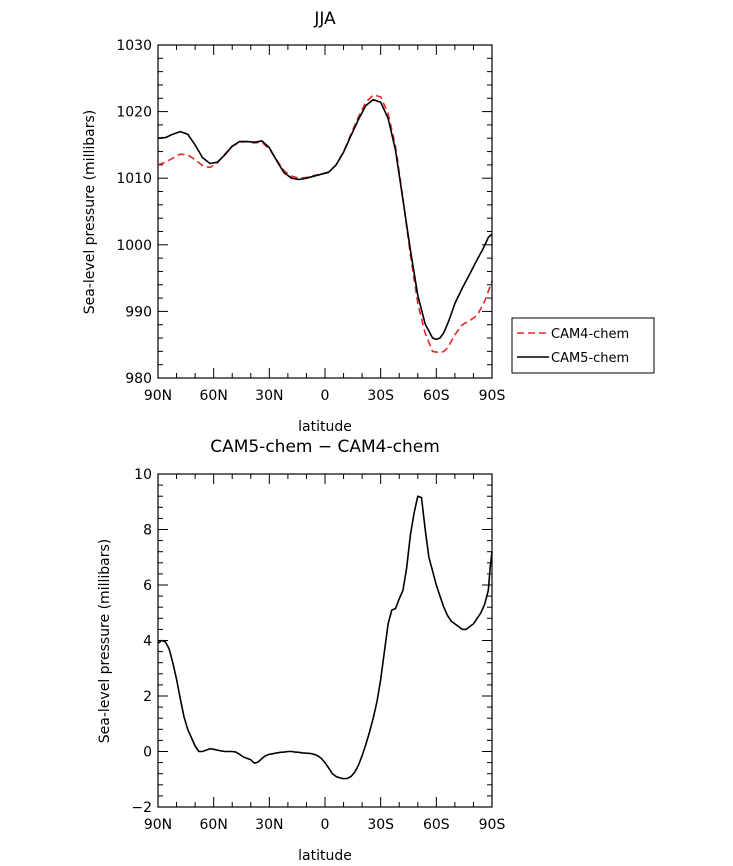 Image resolution: width=733 pixels, height=866 pixels. What do you see at coordinates (147, 697) in the screenshot?
I see `y-tick-label: 2` at bounding box center [147, 697].